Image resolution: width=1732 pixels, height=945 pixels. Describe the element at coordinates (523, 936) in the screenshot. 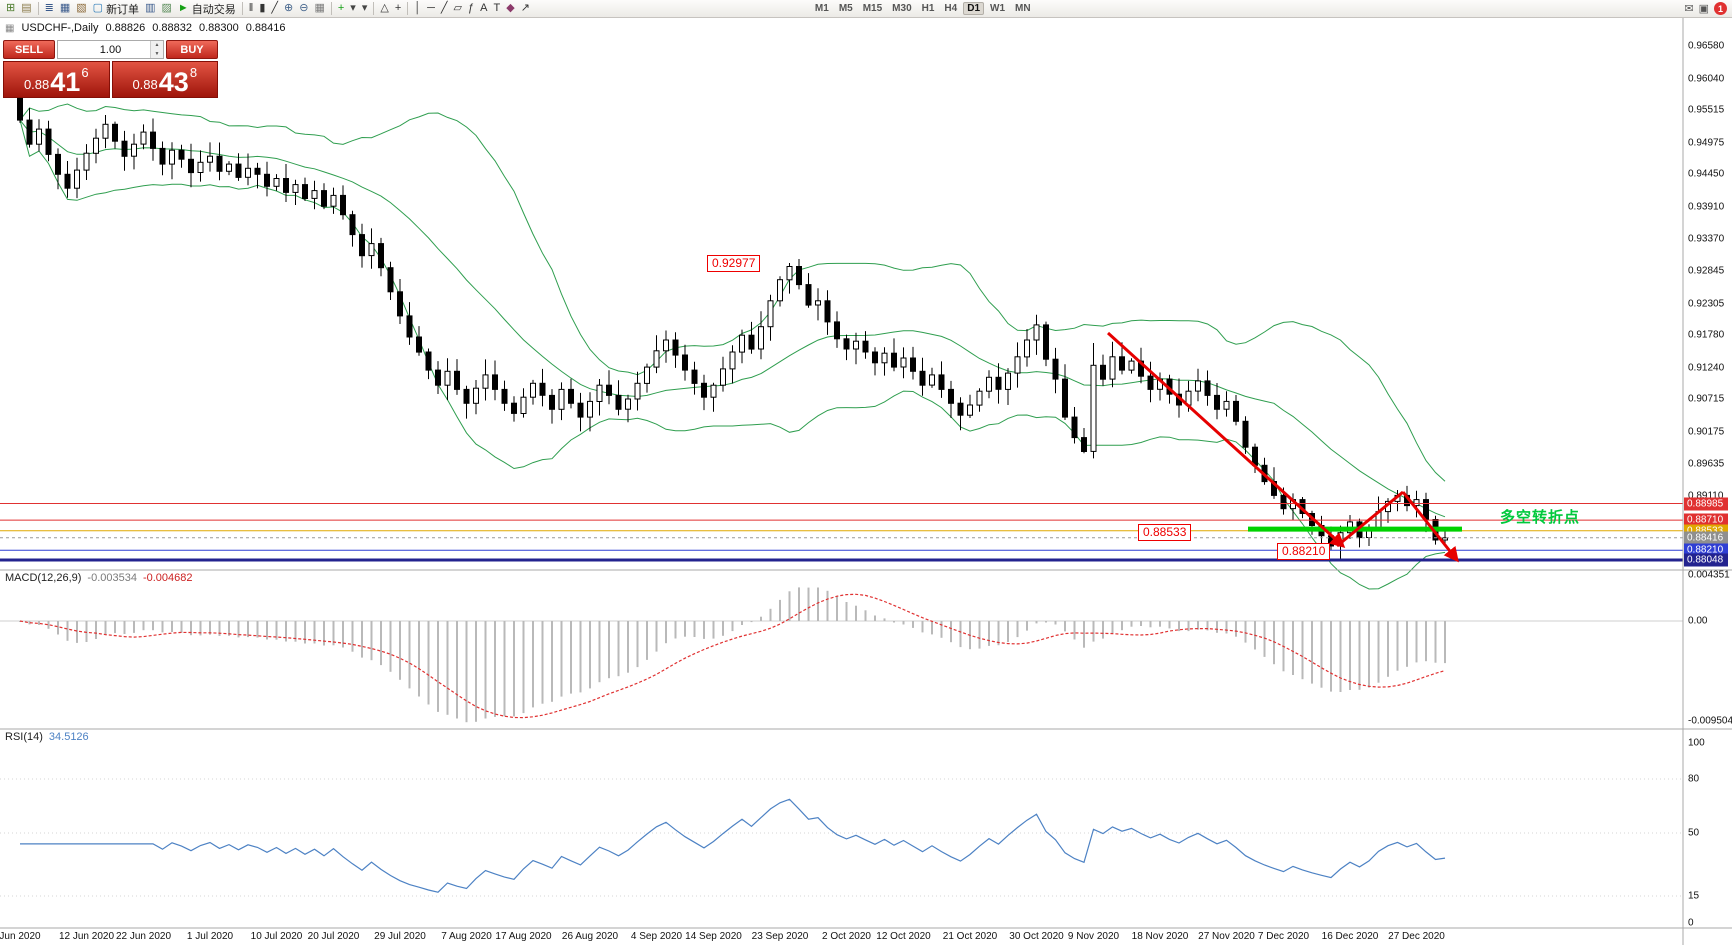

I see `date-axis-label: 17 Aug 2020` at that location.